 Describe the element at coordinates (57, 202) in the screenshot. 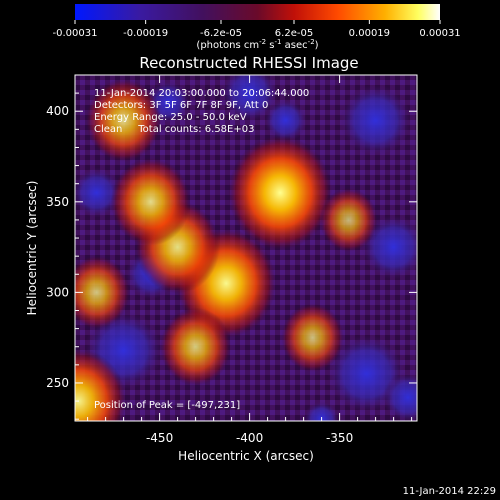

I see `y-tick-label: 350` at that location.